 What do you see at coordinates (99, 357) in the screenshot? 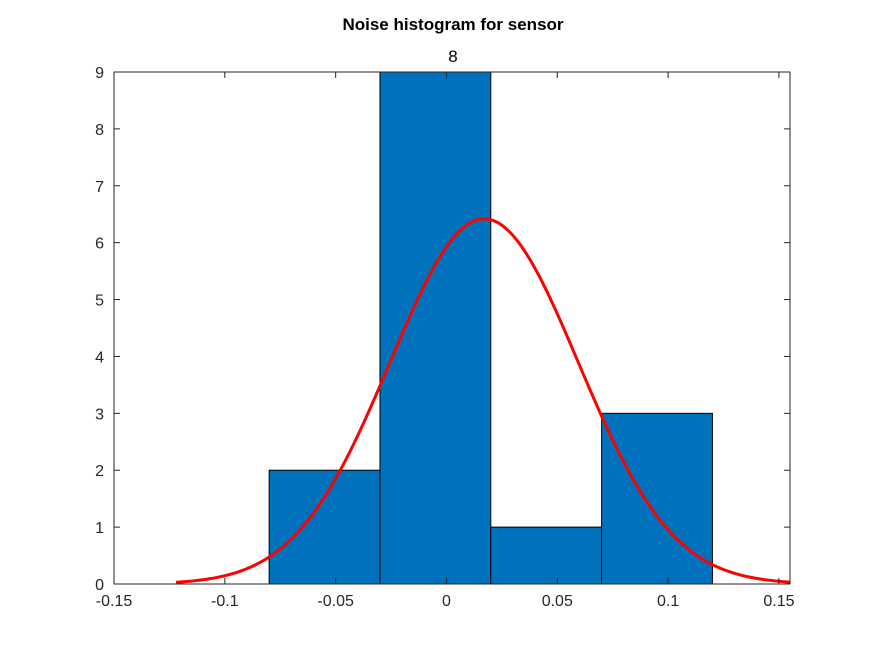
I see `y-tick-label: 4` at bounding box center [99, 357].